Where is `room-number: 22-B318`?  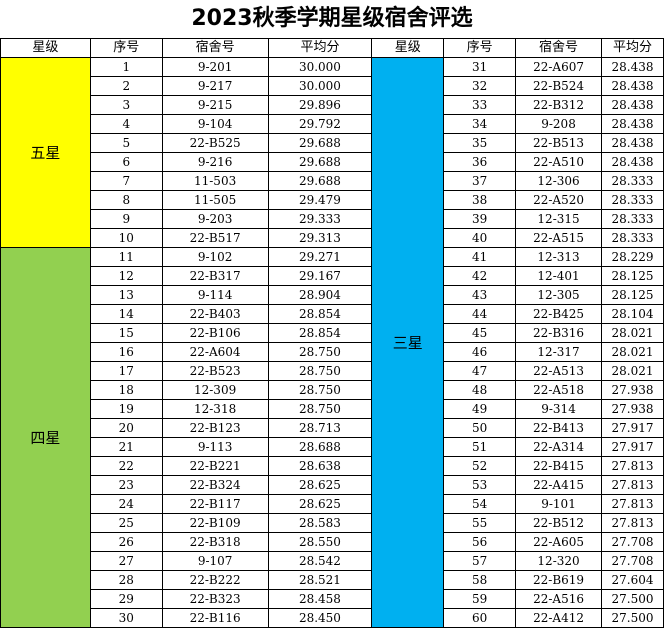 room-number: 22-B318 is located at coordinates (215, 542).